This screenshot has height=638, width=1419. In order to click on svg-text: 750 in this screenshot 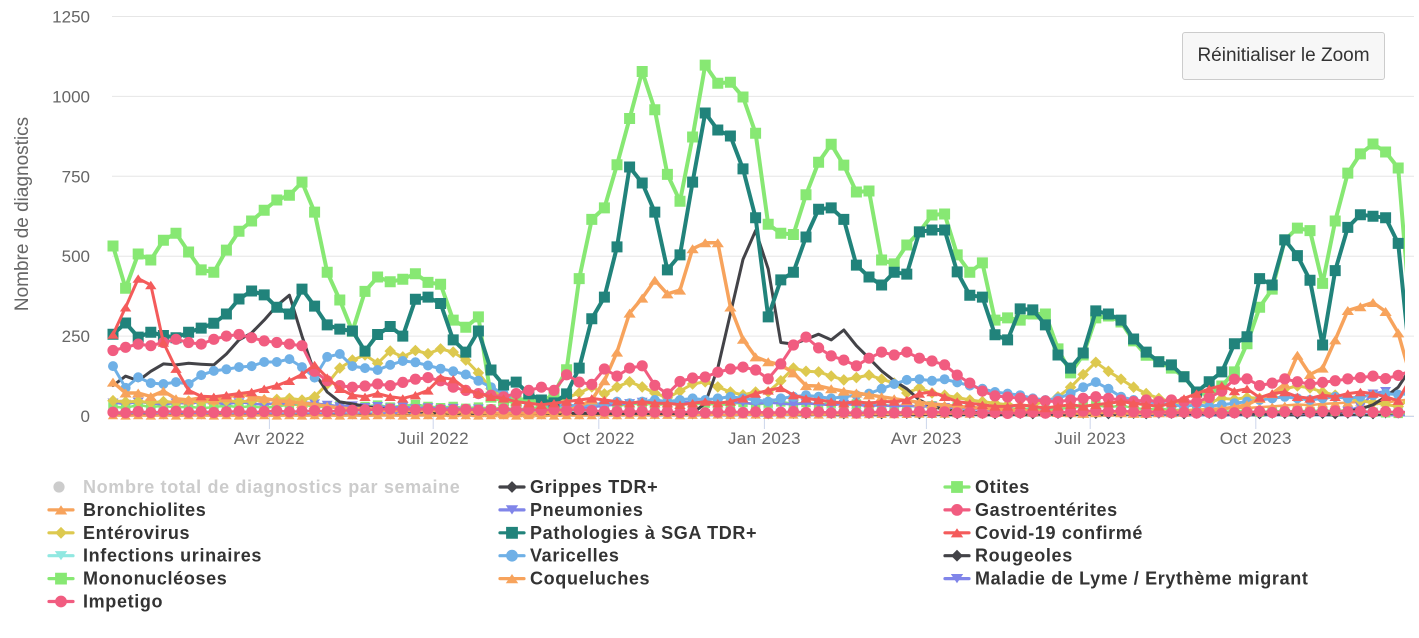, I will do `click(76, 176)`.